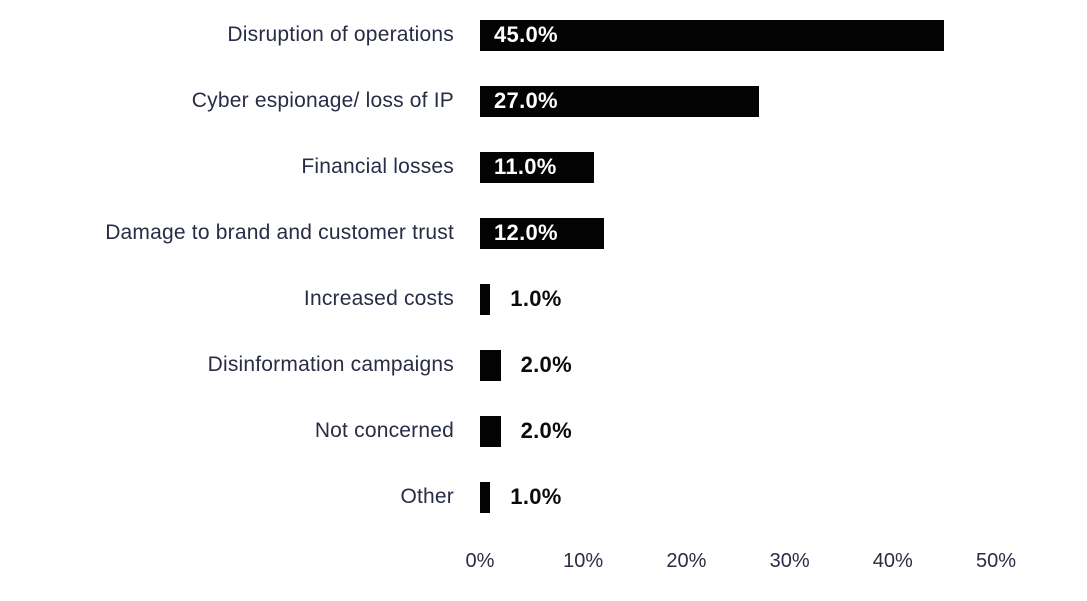 This screenshot has height=601, width=1087. I want to click on bar-row: Disinformation campaigns 2.0%, so click(543, 365).